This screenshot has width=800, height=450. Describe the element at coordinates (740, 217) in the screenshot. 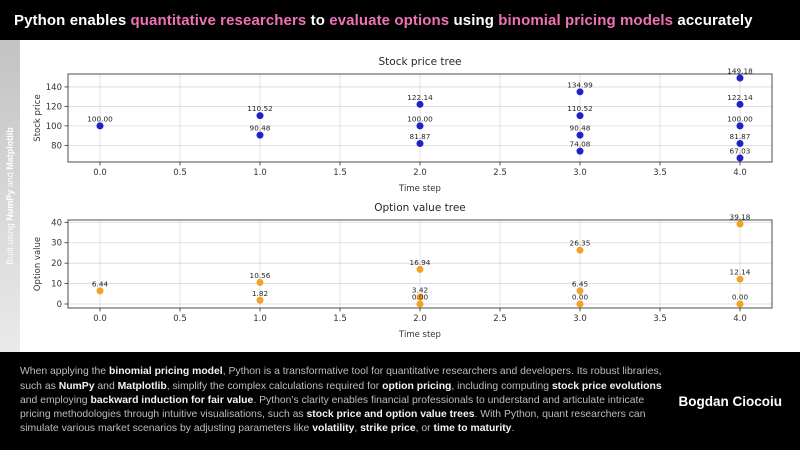

I see `svg-text: 39.18` at that location.